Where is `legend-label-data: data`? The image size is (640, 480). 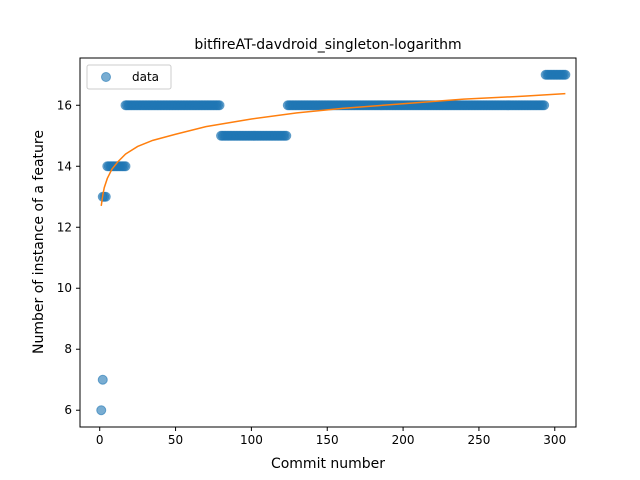 legend-label-data: data is located at coordinates (145, 77).